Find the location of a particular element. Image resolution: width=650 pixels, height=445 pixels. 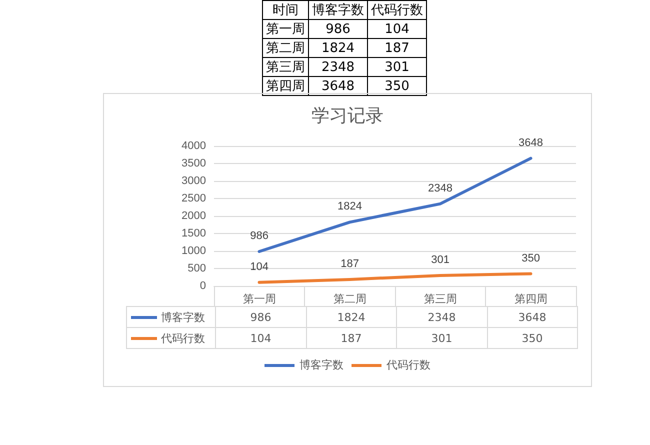

y-tick-label: 3000 is located at coordinates (194, 181).